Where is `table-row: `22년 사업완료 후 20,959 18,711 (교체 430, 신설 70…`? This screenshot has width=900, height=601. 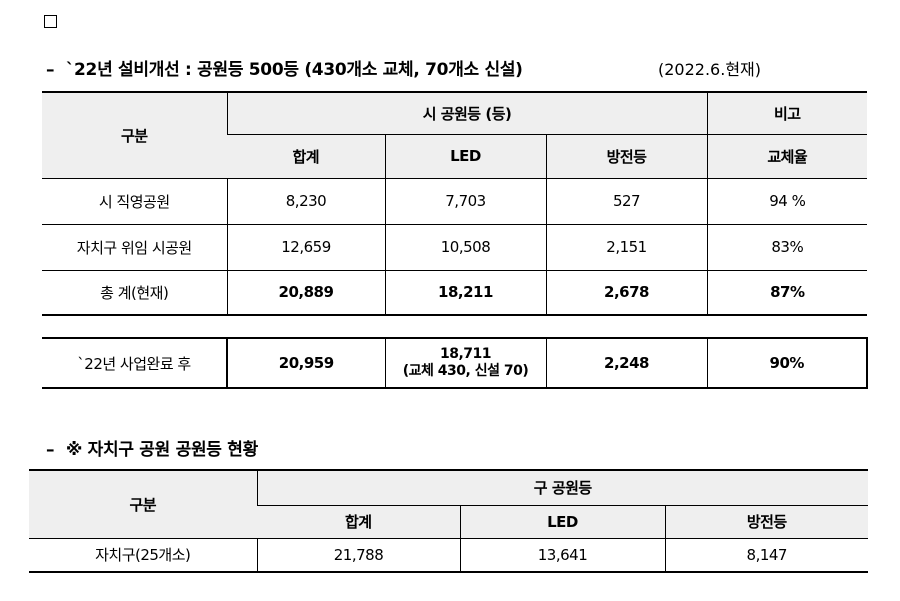
table-row: `22년 사업완료 후 20,959 18,711 (교체 430, 신설 70… is located at coordinates (455, 363).